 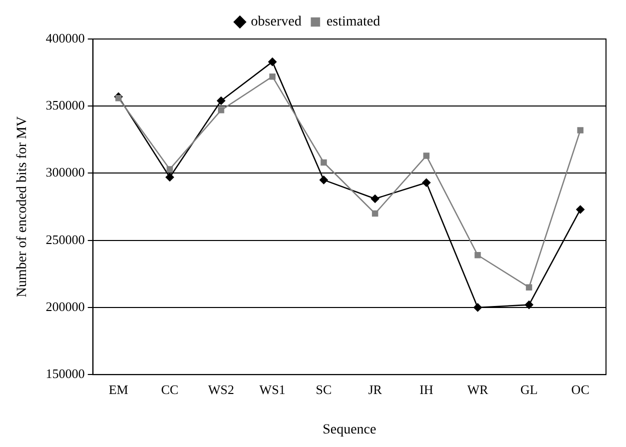 What do you see at coordinates (529, 389) in the screenshot?
I see `x-tick-label: GL` at bounding box center [529, 389].